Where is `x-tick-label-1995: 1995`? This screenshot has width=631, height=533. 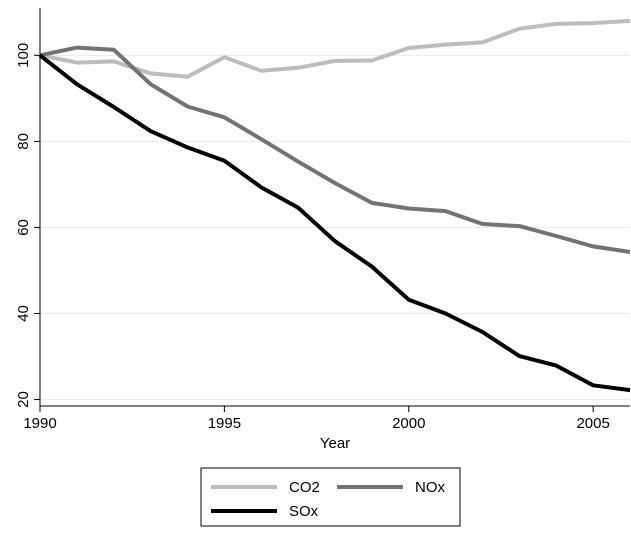 x-tick-label-1995: 1995 is located at coordinates (224, 423).